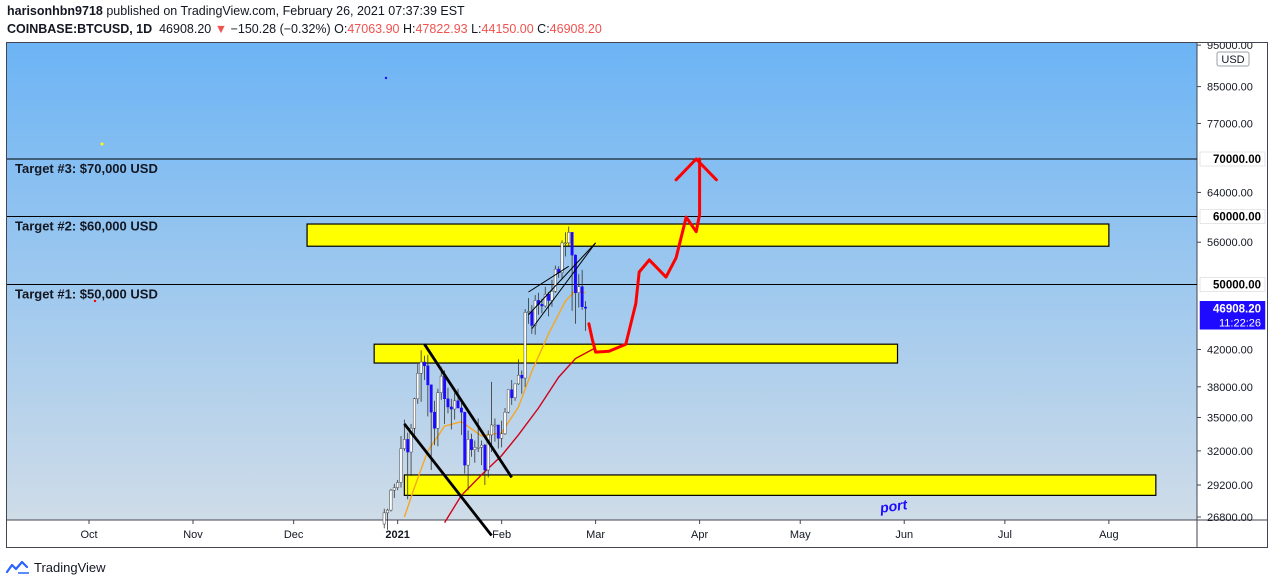 This screenshot has width=1274, height=585. What do you see at coordinates (893, 506) in the screenshot?
I see `support-annotation: port` at bounding box center [893, 506].